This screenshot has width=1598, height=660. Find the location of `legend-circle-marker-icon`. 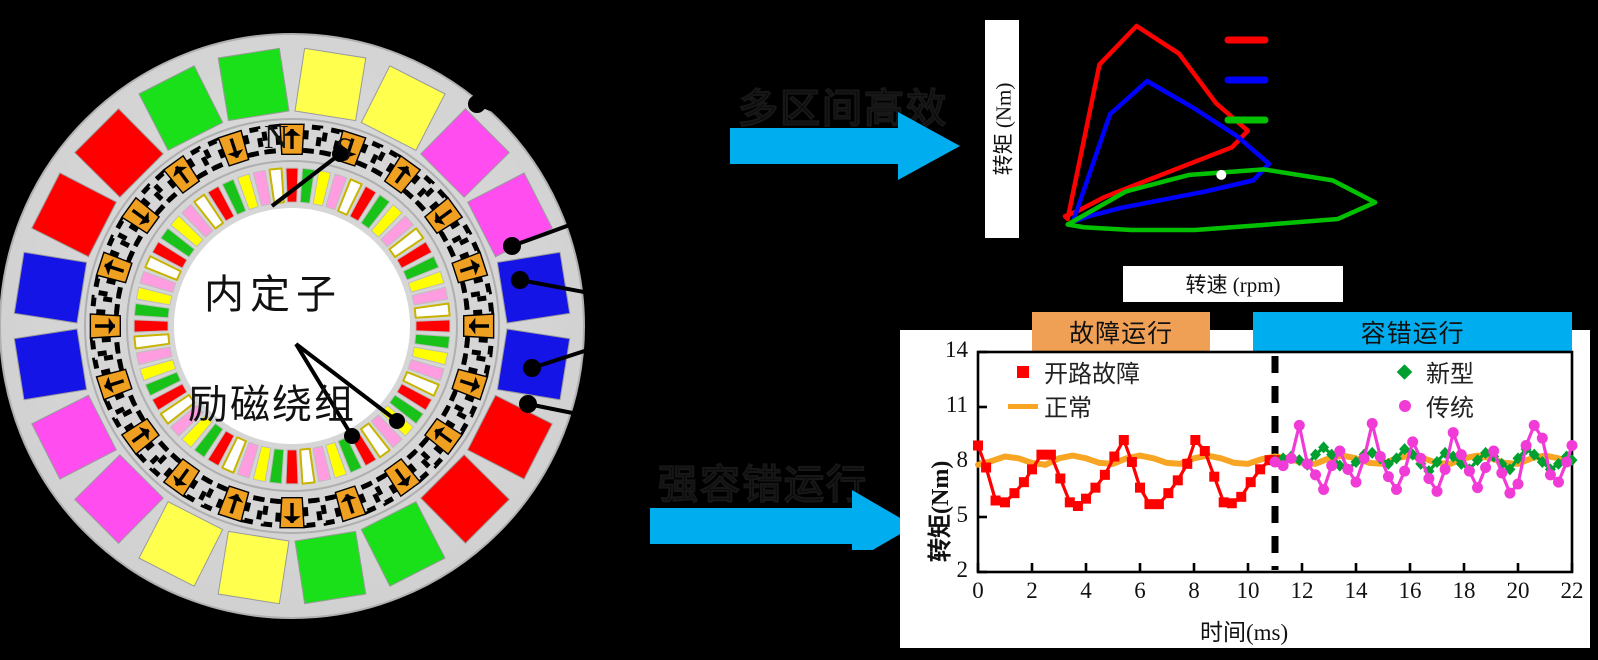

legend-circle-marker-icon is located at coordinates (1405, 405).